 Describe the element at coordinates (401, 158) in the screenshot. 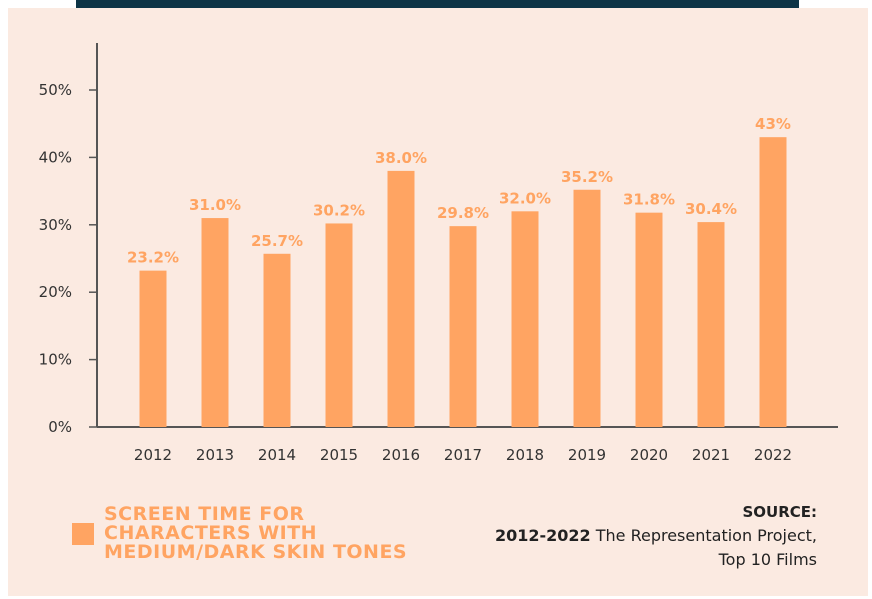

I see `data-label: 38.0%` at that location.